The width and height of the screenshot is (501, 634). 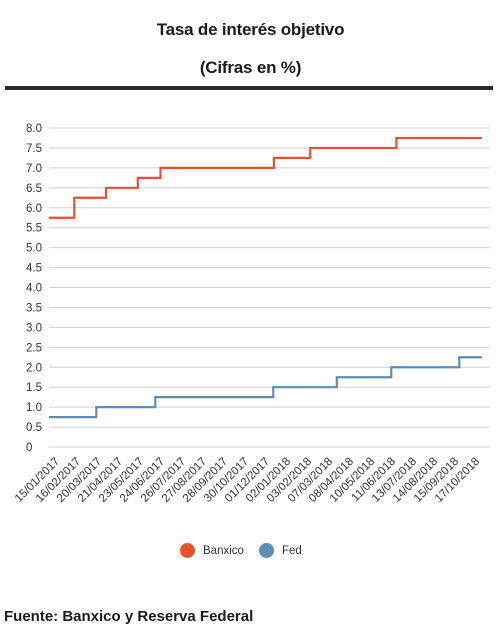 What do you see at coordinates (250, 29) in the screenshot?
I see `chart-title: Tasa de interés objetivo` at bounding box center [250, 29].